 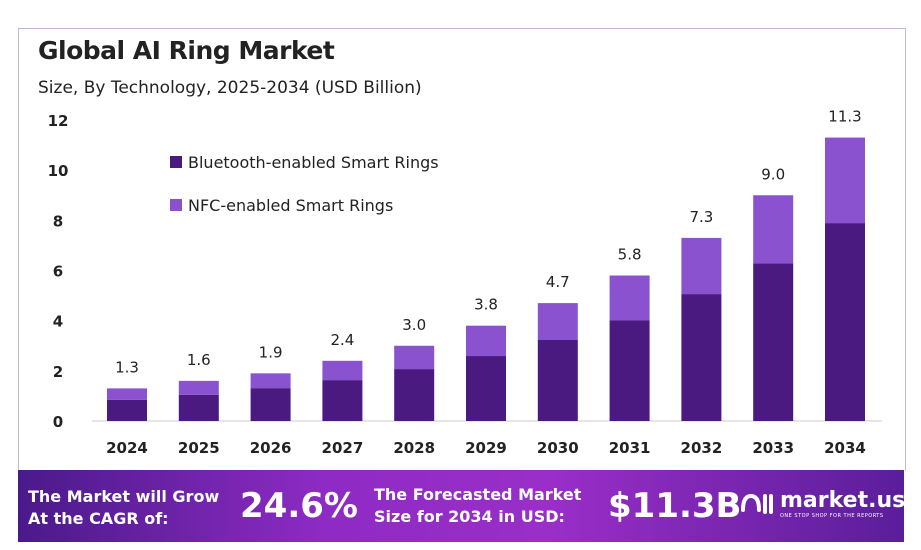 I want to click on y-tick-label: 10, so click(x=58, y=171).